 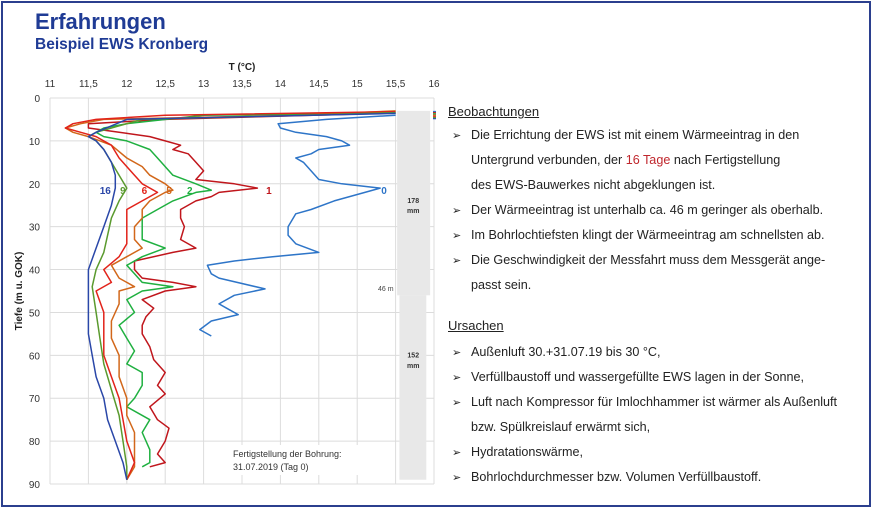 I want to click on y-tick-label: 20, so click(x=35, y=185).